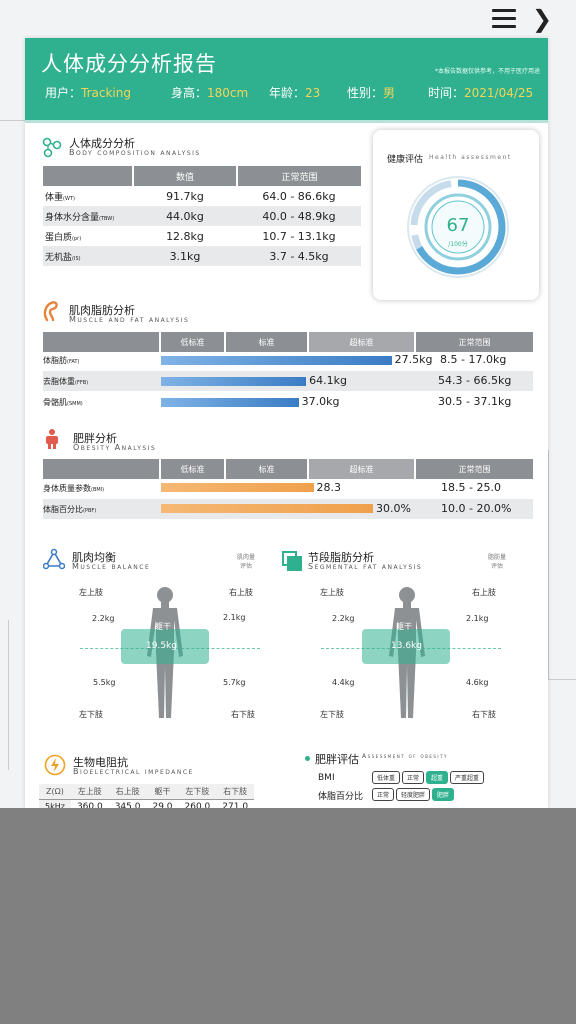 The height and width of the screenshot is (1024, 576). I want to click on top-bar: ❯, so click(288, 19).